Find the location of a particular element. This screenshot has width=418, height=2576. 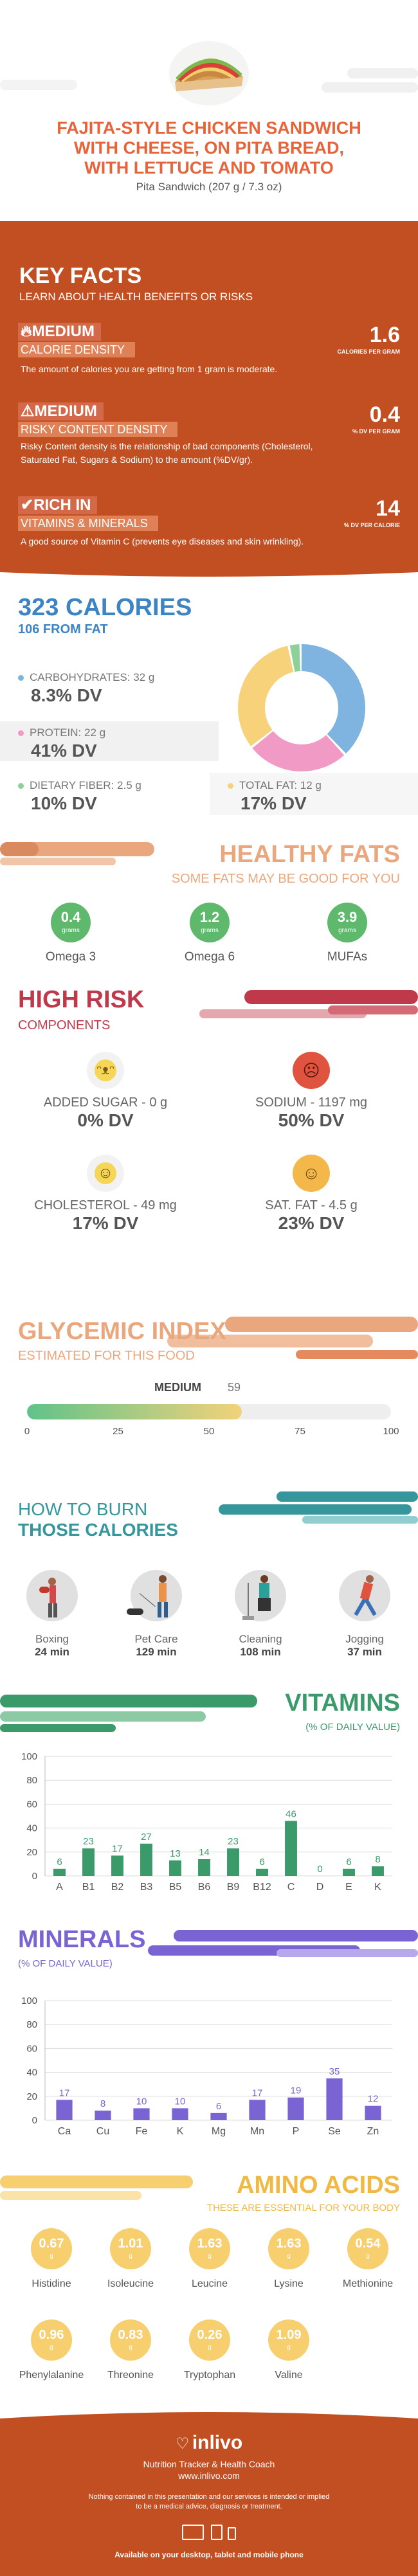

burn-activity-time: 24 min is located at coordinates (52, 1652).